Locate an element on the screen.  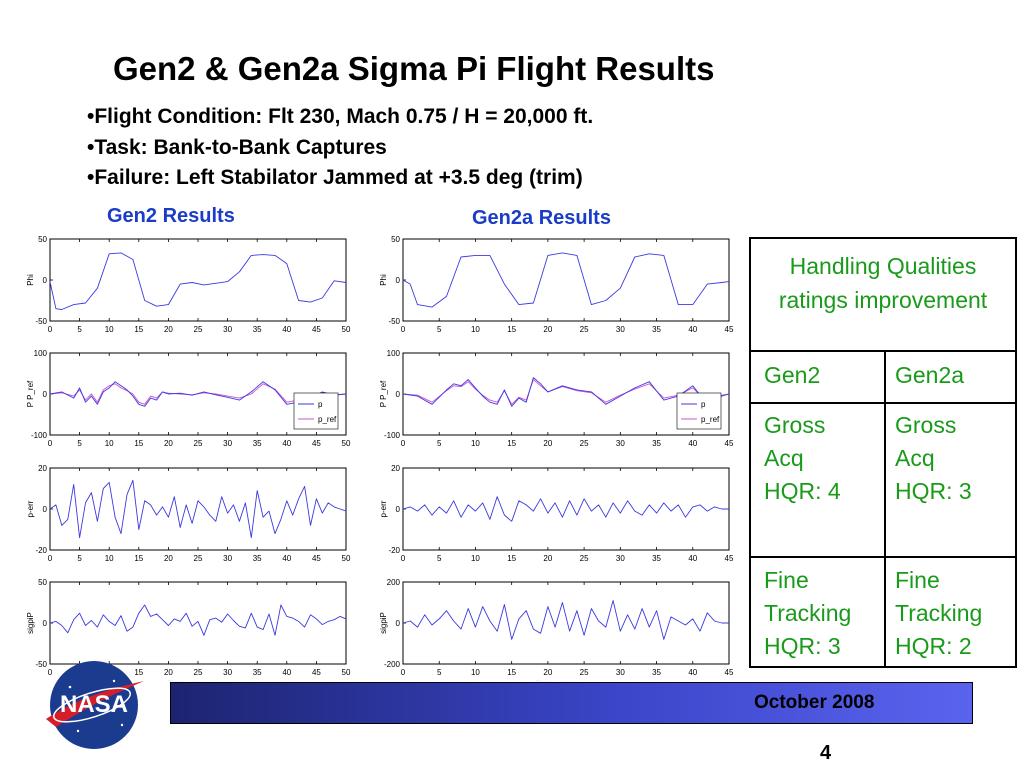
table-col-gen2: Gen2 is located at coordinates (792, 375).